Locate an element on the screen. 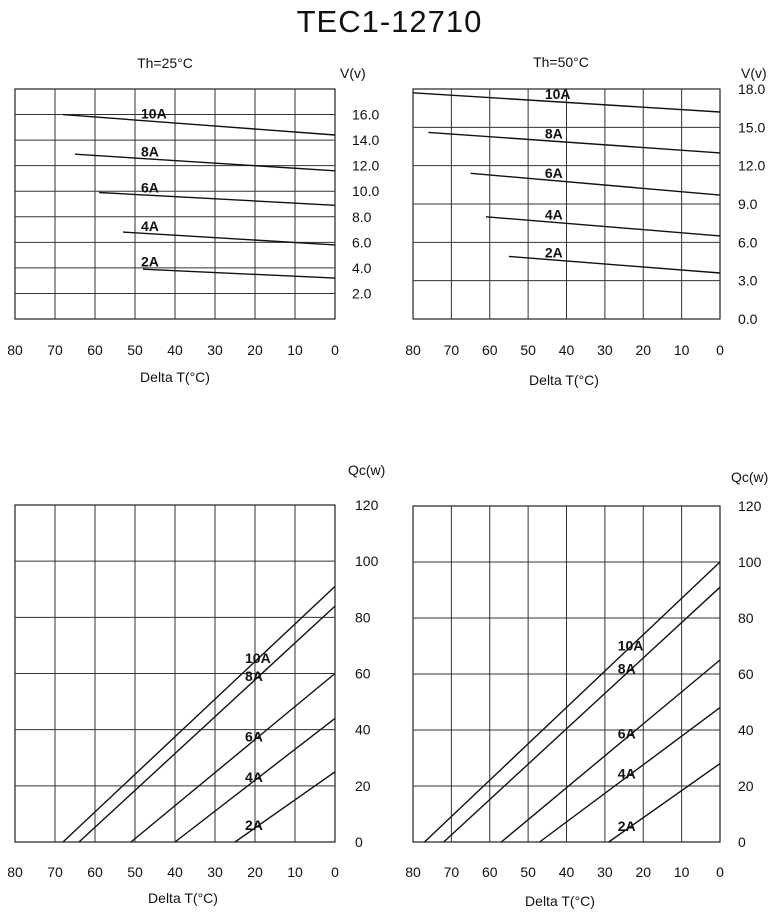 The width and height of the screenshot is (779, 915). y-tick-label: 2.0 is located at coordinates (362, 293).